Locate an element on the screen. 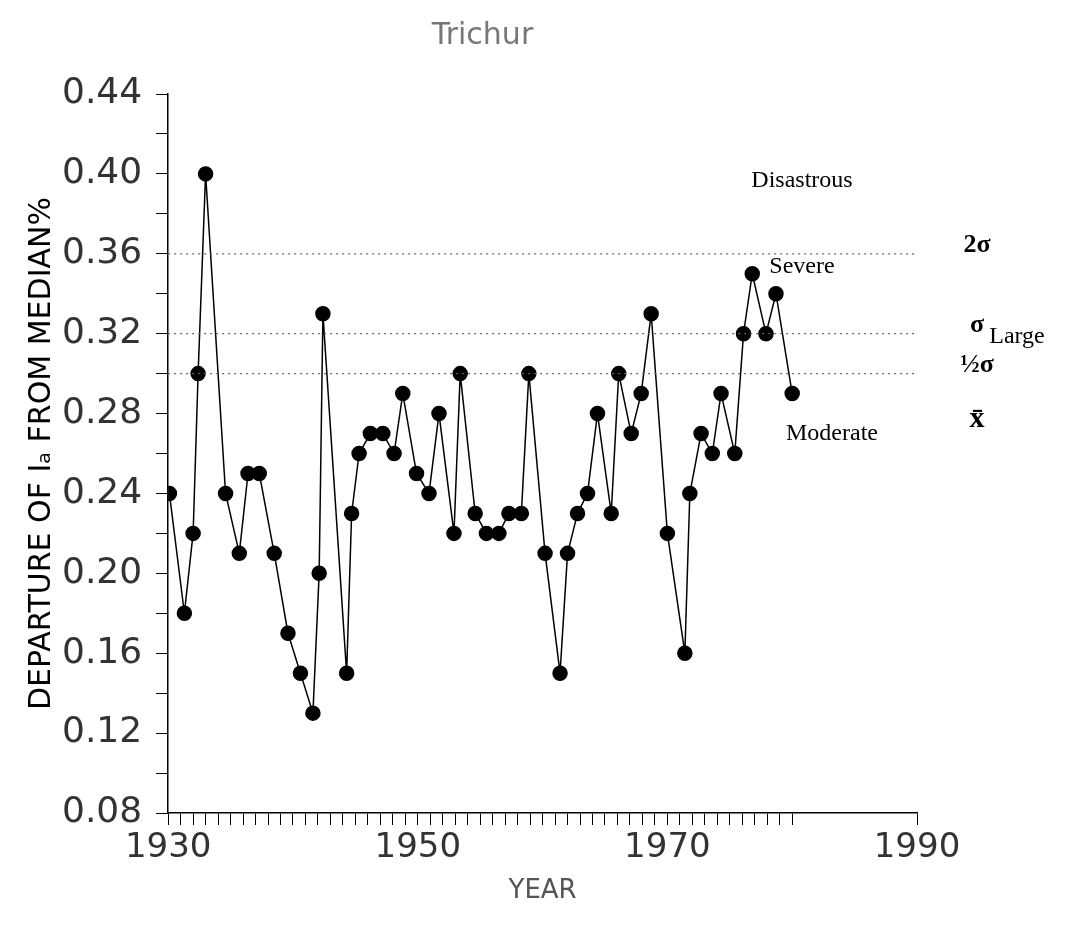  text: Large is located at coordinates (1017, 335).